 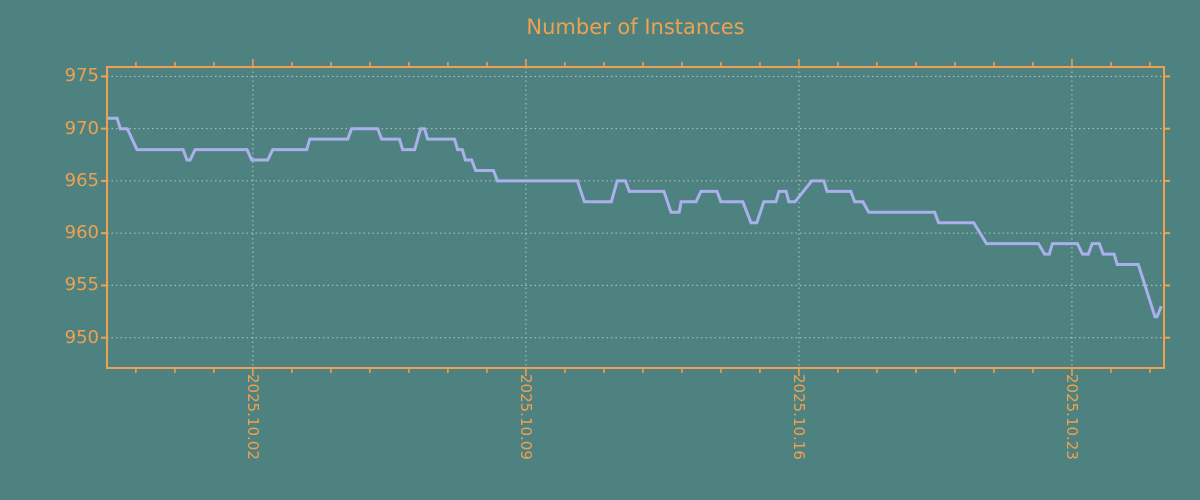 I want to click on y-axis-label: 970, so click(x=81, y=128).